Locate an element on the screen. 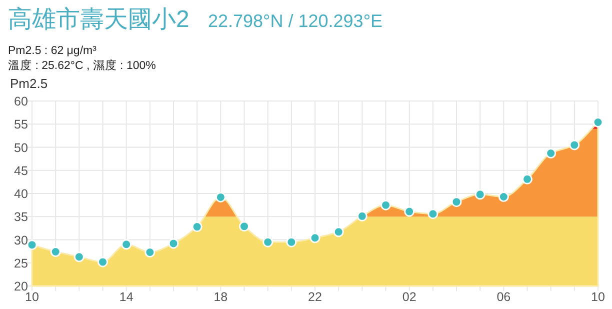 The height and width of the screenshot is (309, 612). x-tick-label: 22 is located at coordinates (315, 297).